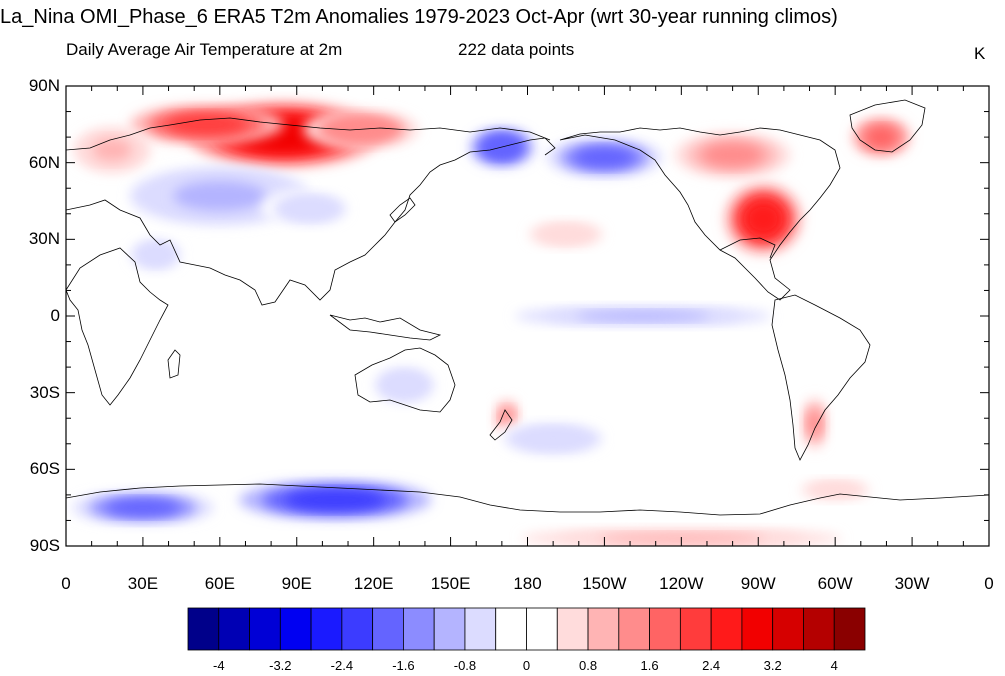  I want to click on colorbar-label: -3.2, so click(280, 665).